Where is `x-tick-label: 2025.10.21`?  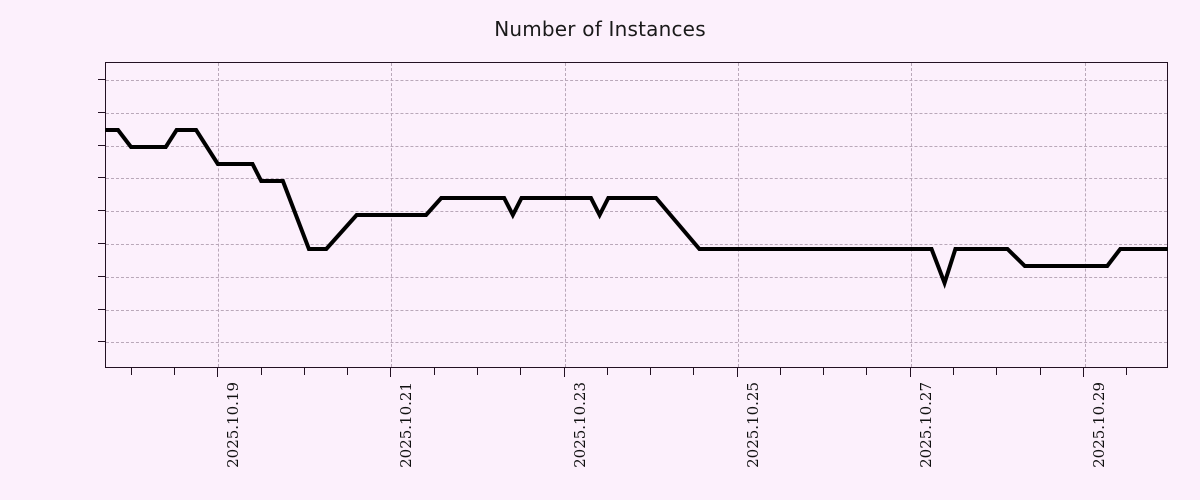 x-tick-label: 2025.10.21 is located at coordinates (406, 425).